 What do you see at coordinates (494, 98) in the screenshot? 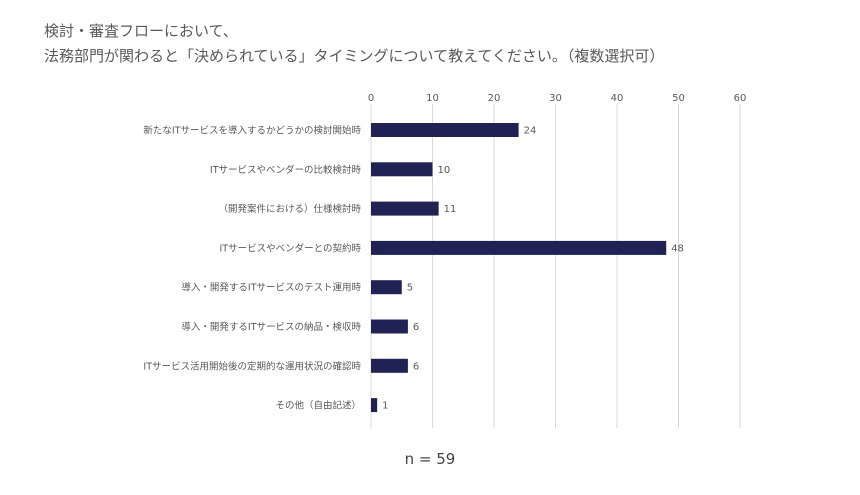
I see `x-tick-label: 20` at bounding box center [494, 98].